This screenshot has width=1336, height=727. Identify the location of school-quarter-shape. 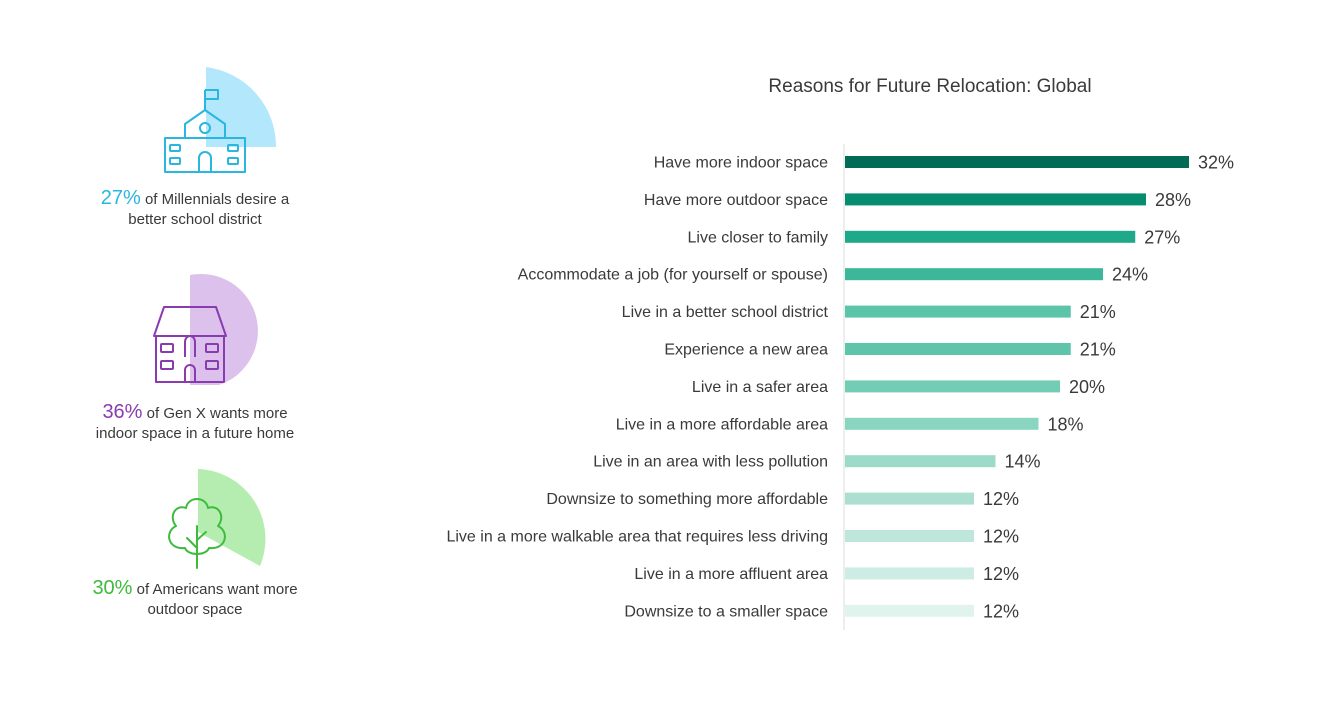
(241, 107).